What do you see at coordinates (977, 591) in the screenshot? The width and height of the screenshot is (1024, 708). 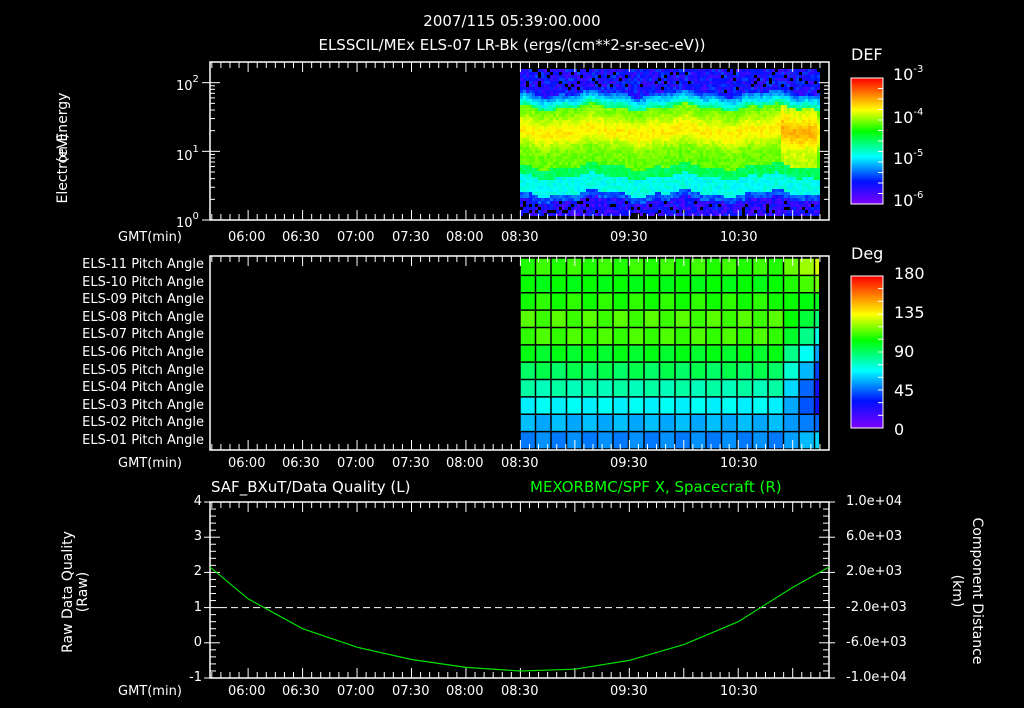 I see `panel3-right-ylabel: Component Distance` at bounding box center [977, 591].